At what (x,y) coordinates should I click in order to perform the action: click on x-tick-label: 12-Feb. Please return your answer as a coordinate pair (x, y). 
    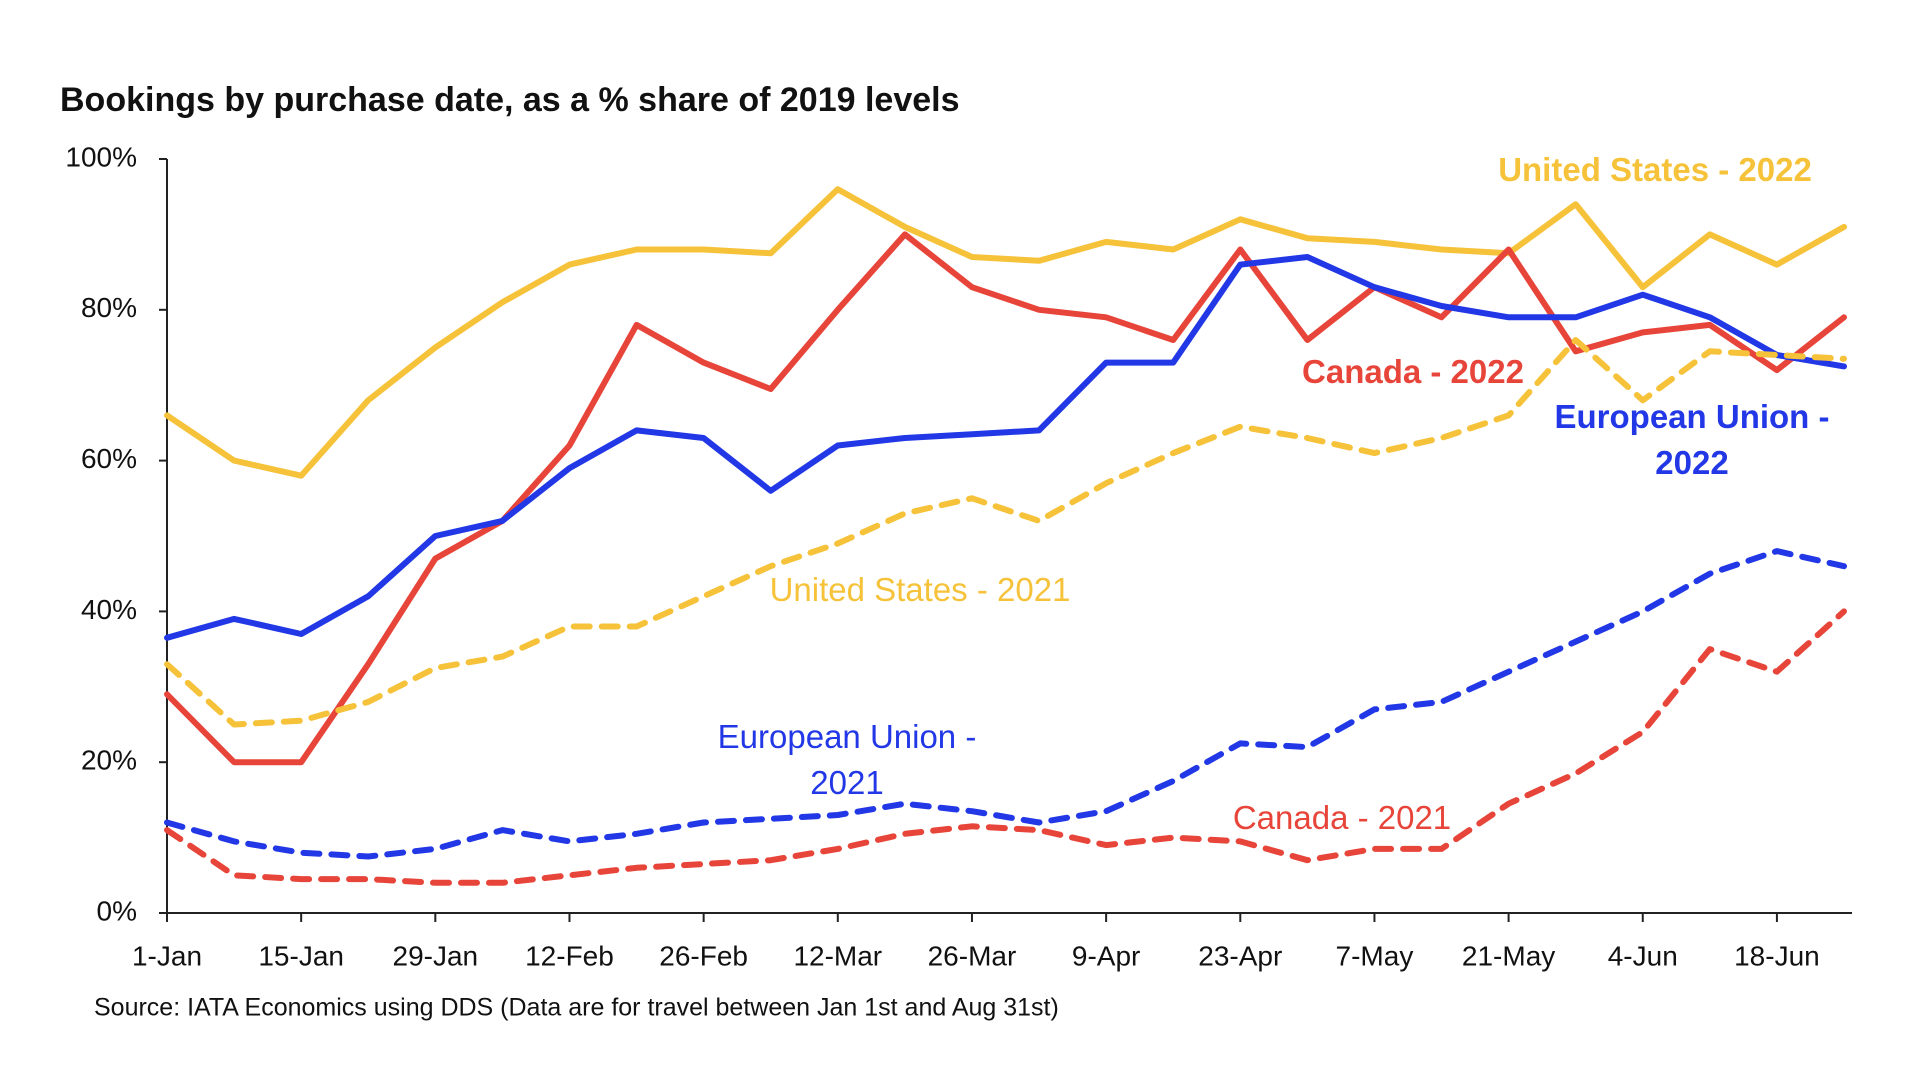
    Looking at the image, I should click on (569, 955).